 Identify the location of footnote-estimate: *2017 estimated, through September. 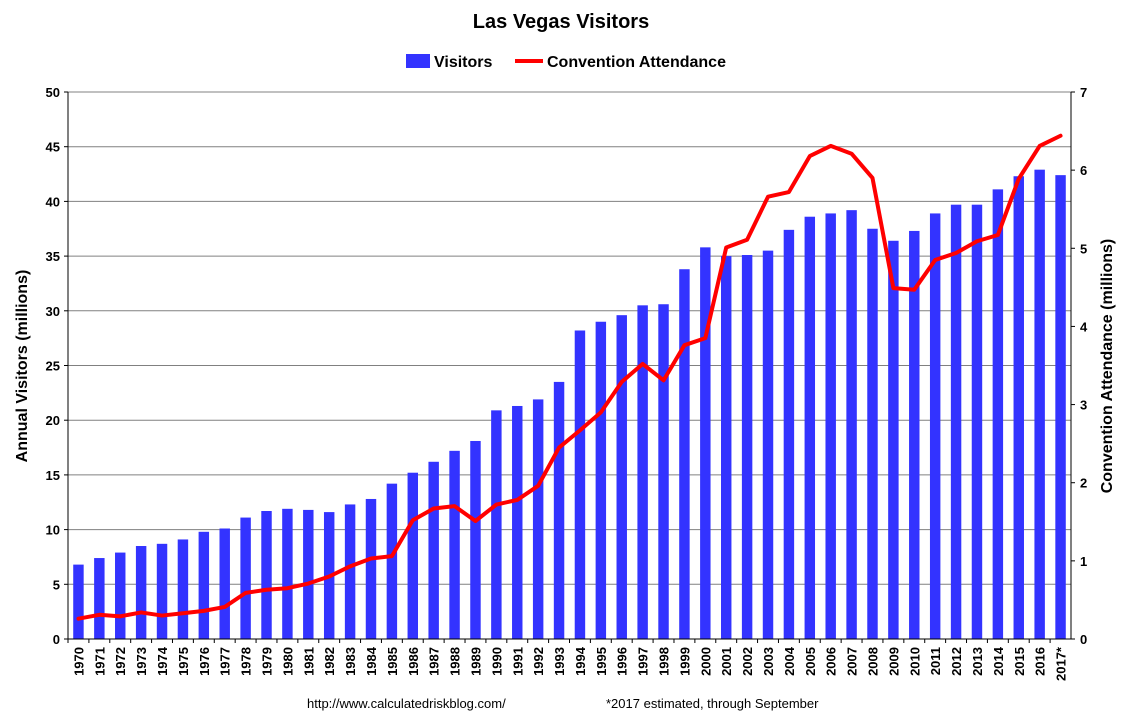
(712, 703).